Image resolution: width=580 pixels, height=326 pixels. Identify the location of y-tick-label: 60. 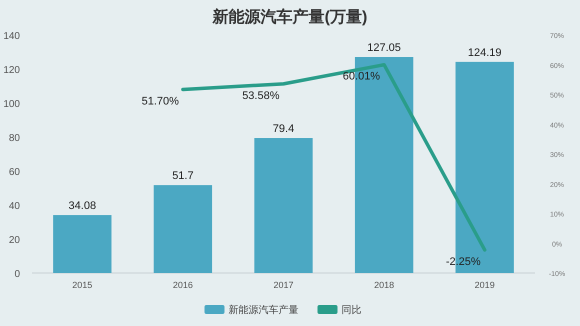
(14, 172).